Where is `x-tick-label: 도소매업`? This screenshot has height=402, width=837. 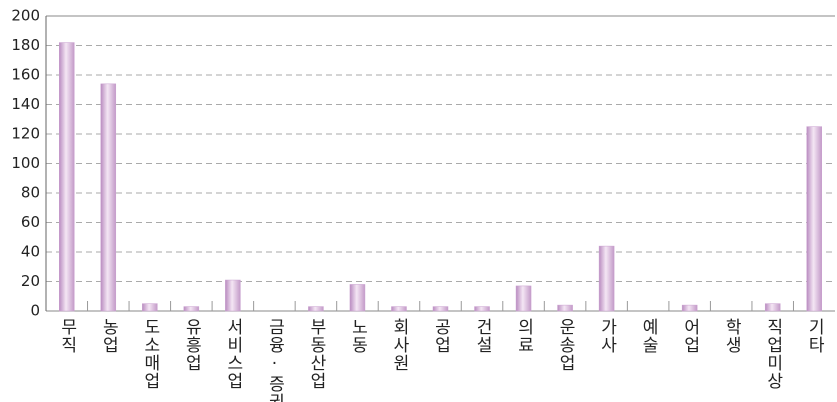 x-tick-label: 도소매업 is located at coordinates (150, 354).